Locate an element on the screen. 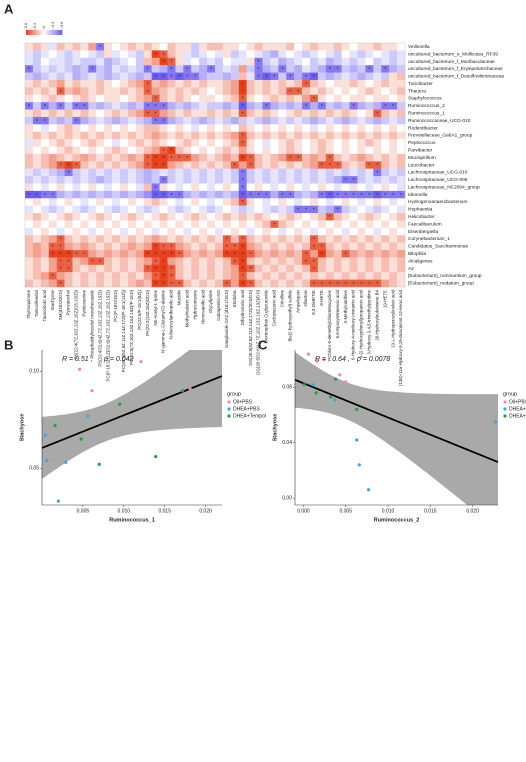 The height and width of the screenshot is (762, 526). column-label: 3-(2-Hydroxyphenyl)propanoic acid is located at coordinates (361, 323).